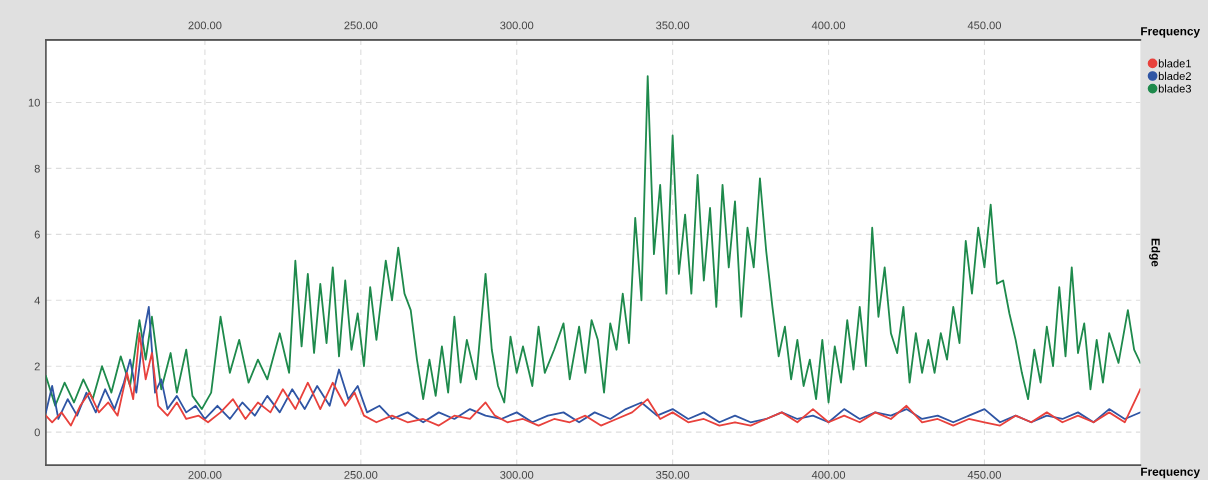 The width and height of the screenshot is (1208, 480). What do you see at coordinates (37, 300) in the screenshot?
I see `y-tick-label: 4` at bounding box center [37, 300].